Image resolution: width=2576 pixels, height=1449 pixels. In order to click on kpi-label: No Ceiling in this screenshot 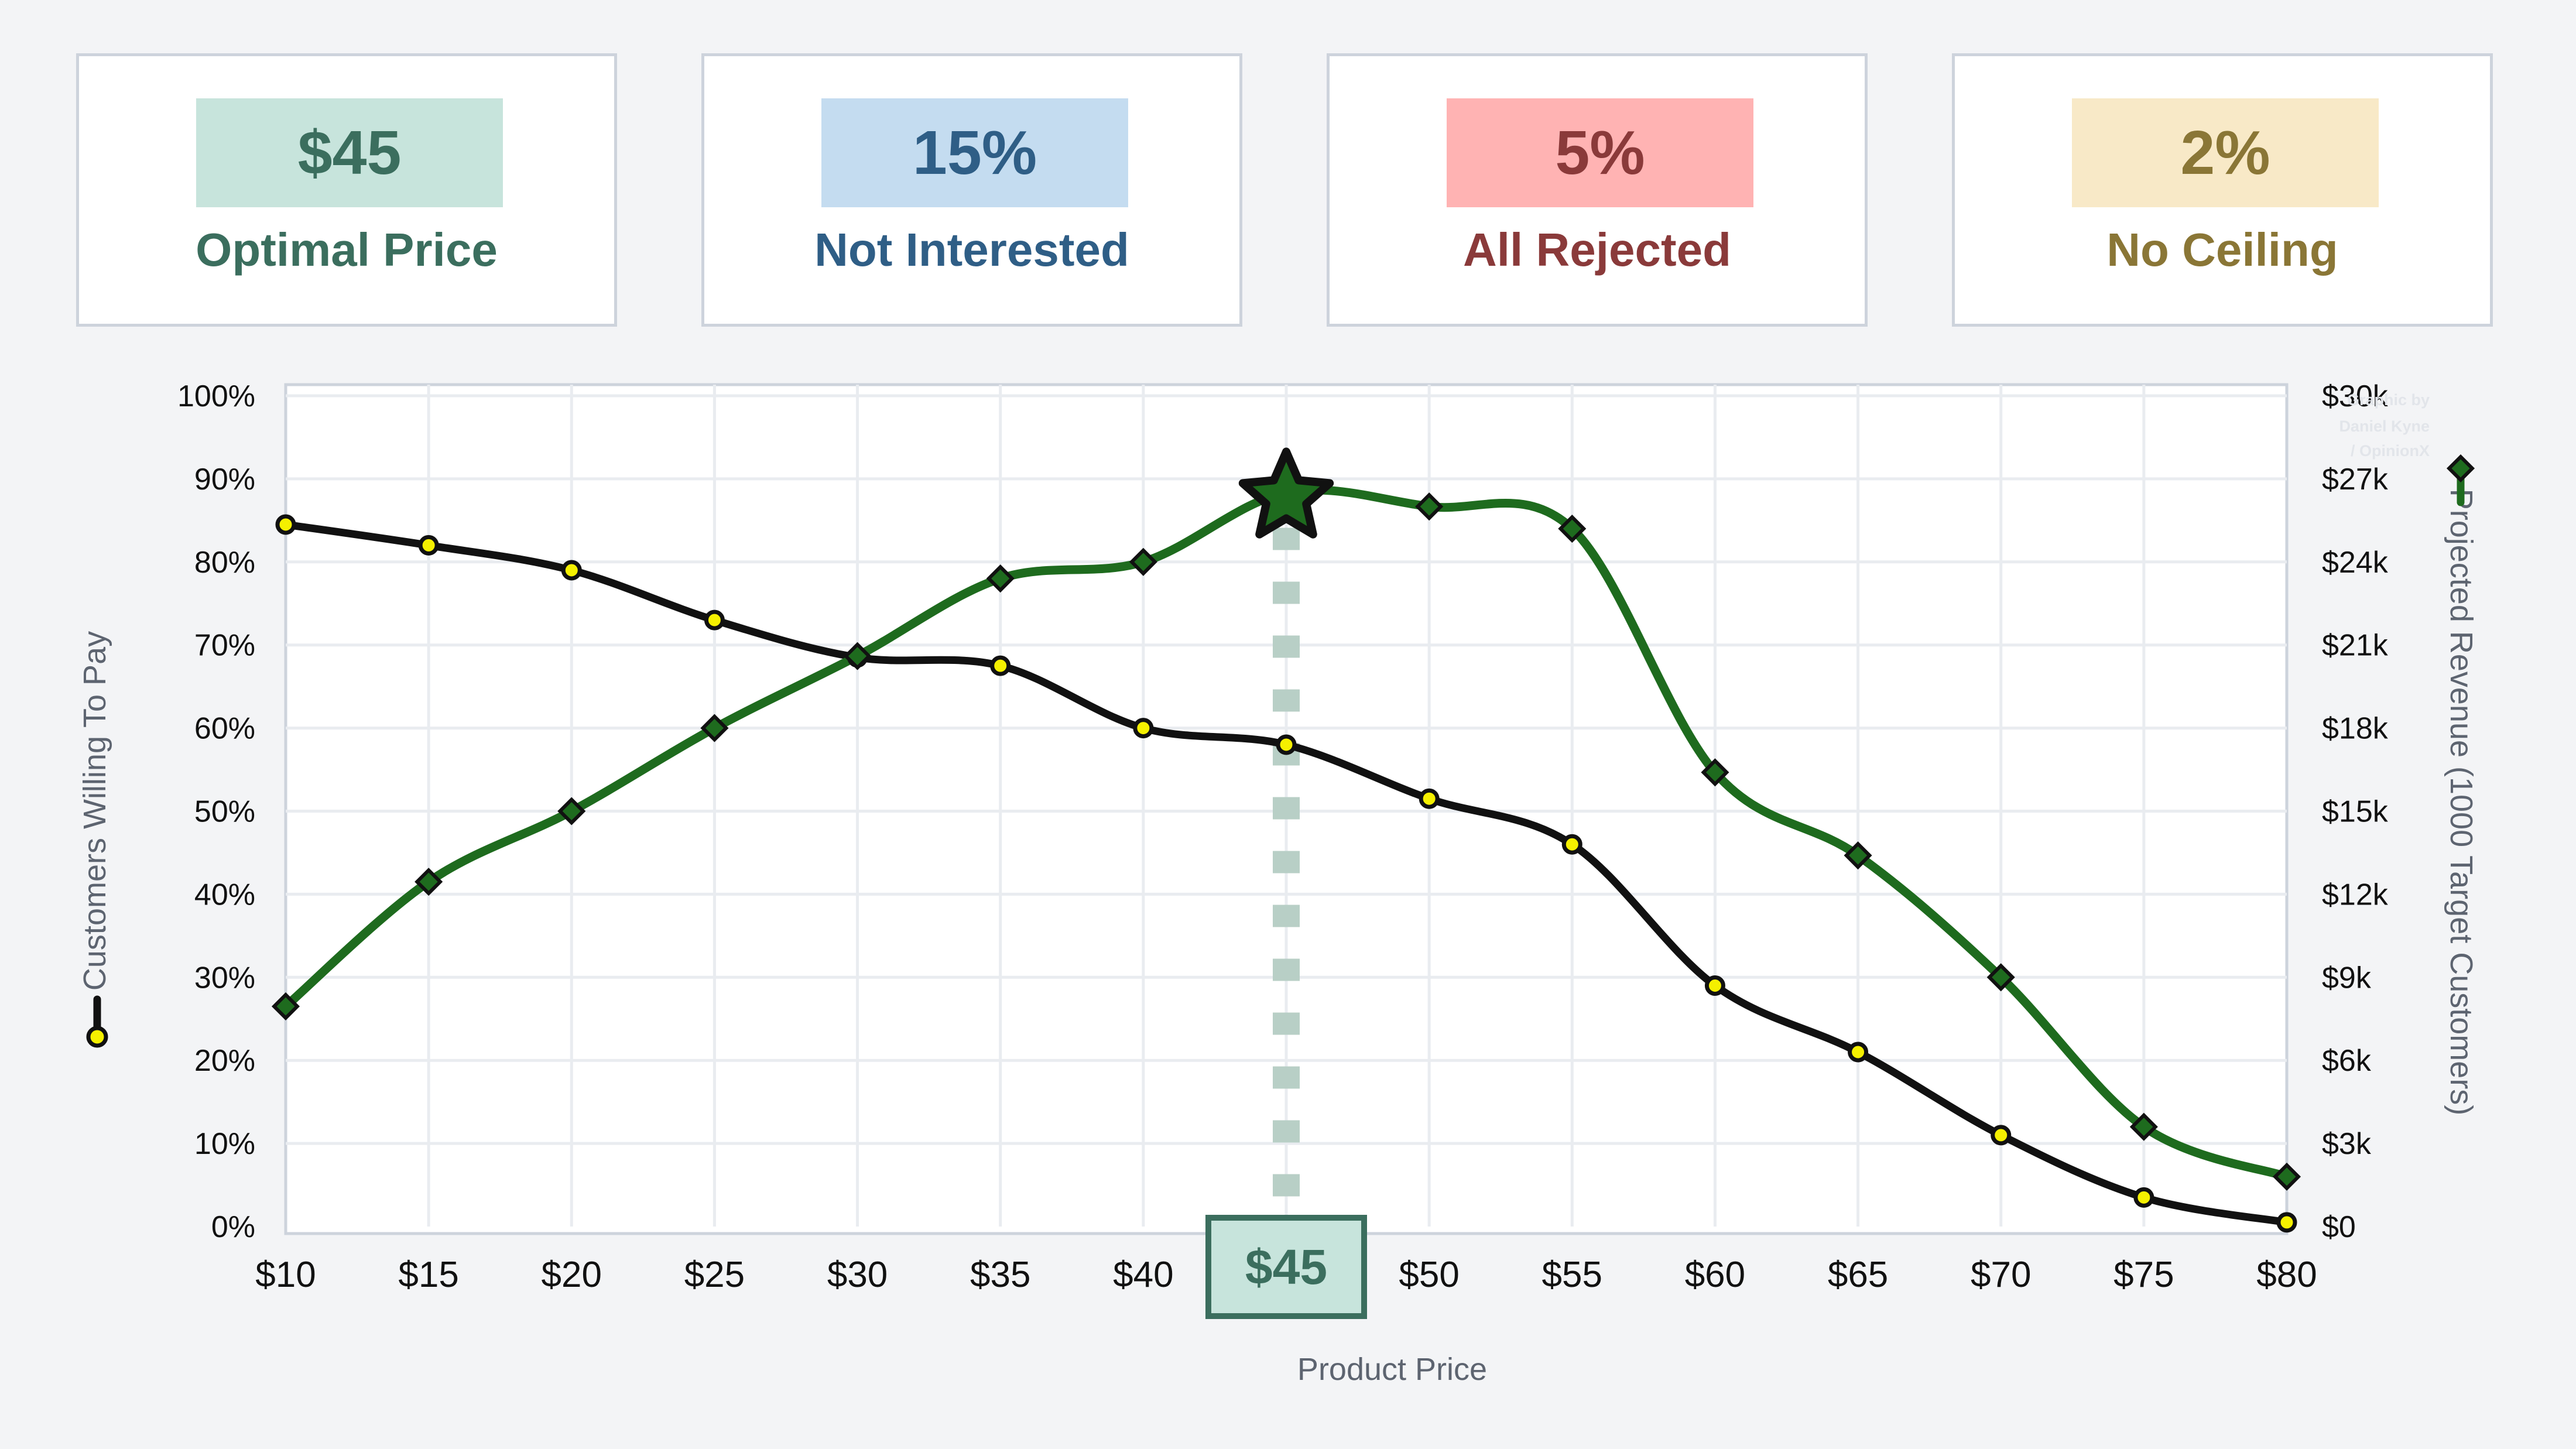, I will do `click(2222, 250)`.